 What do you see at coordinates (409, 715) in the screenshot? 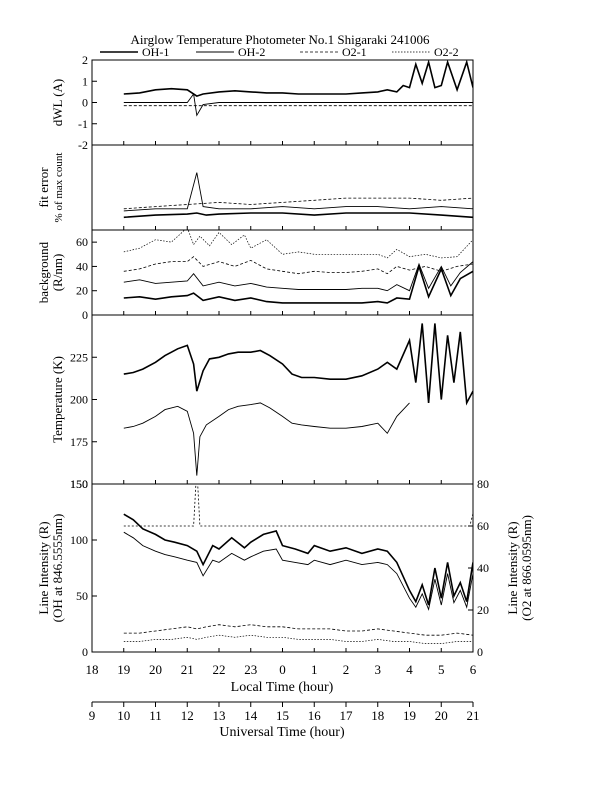
I see `ut-tick-label: 19` at bounding box center [409, 715].